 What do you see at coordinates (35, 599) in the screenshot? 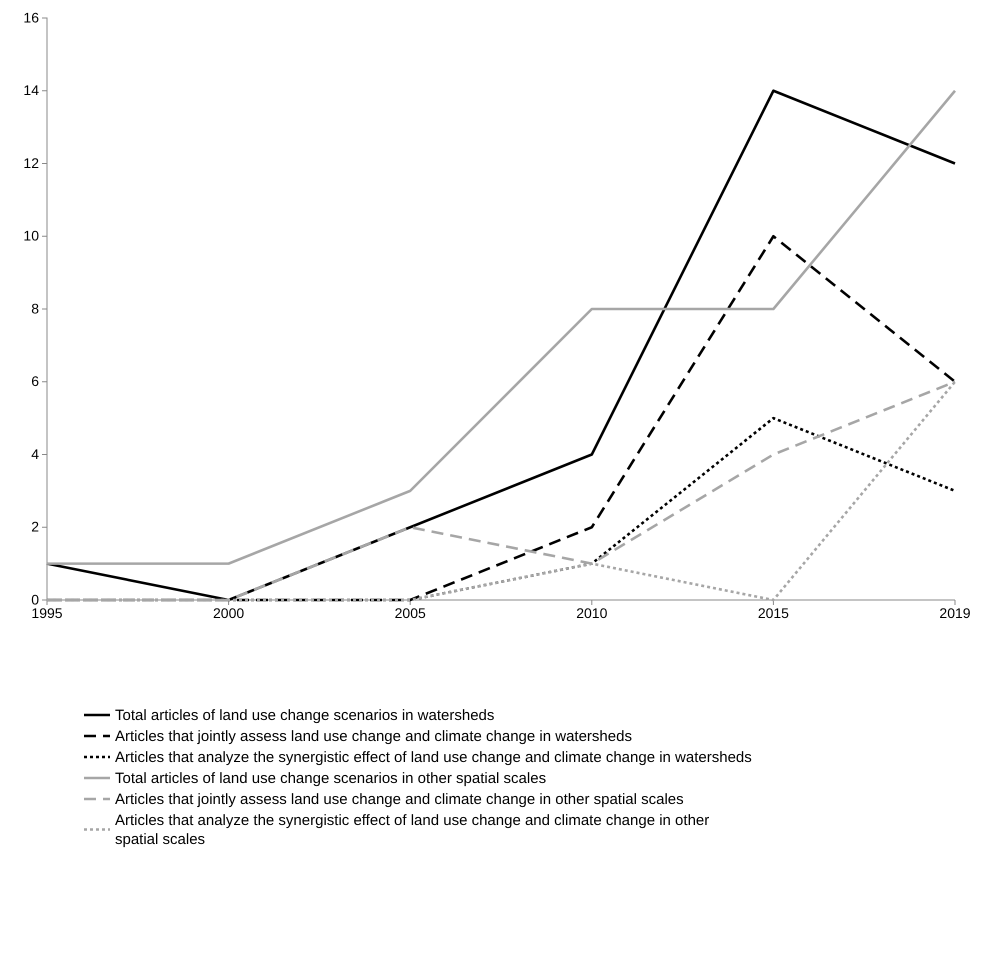
I see `y-tick-label: 0` at bounding box center [35, 599].